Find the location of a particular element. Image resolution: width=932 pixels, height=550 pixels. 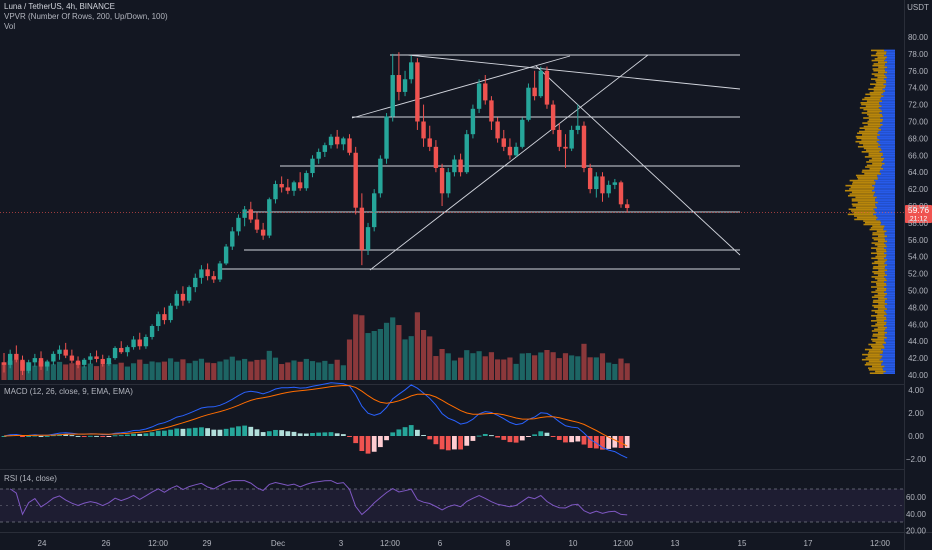

time-tick-label: 24 is located at coordinates (42, 543).